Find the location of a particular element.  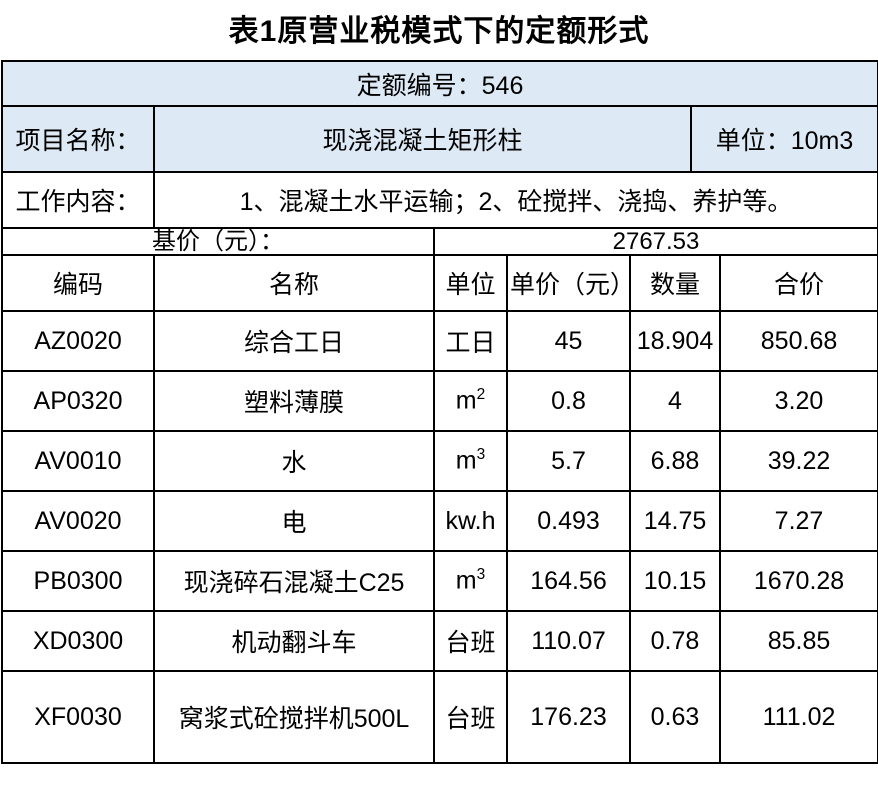

cell-total: 39.22 is located at coordinates (798, 461).